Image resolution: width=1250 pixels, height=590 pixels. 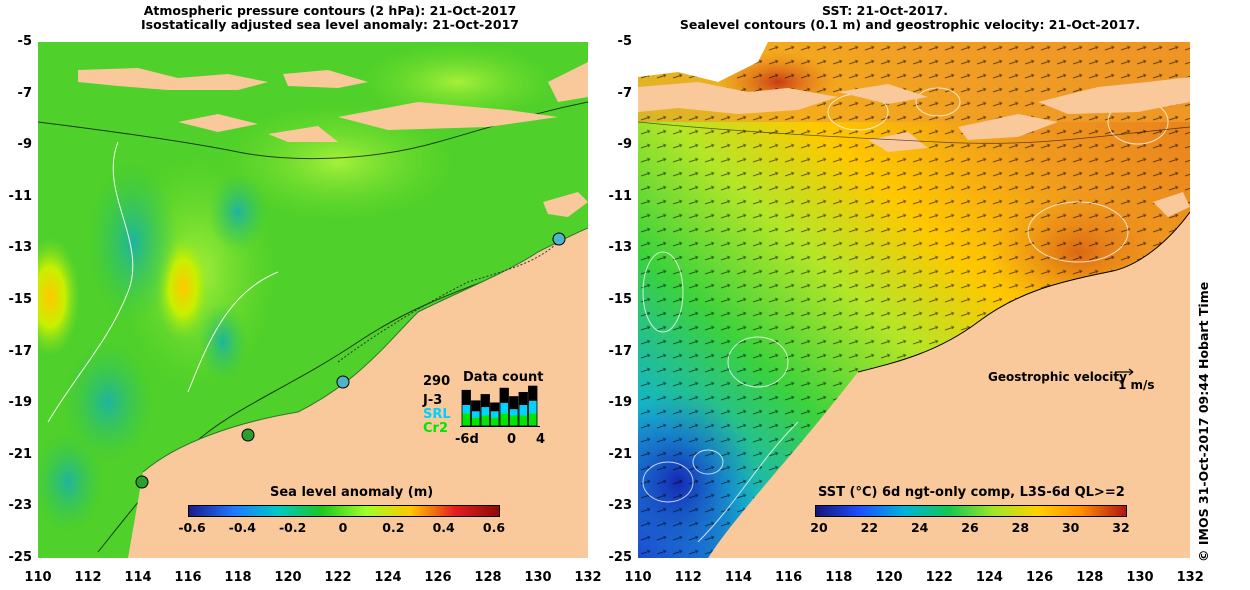 I want to click on left-xtick-11: 132, so click(x=588, y=577).